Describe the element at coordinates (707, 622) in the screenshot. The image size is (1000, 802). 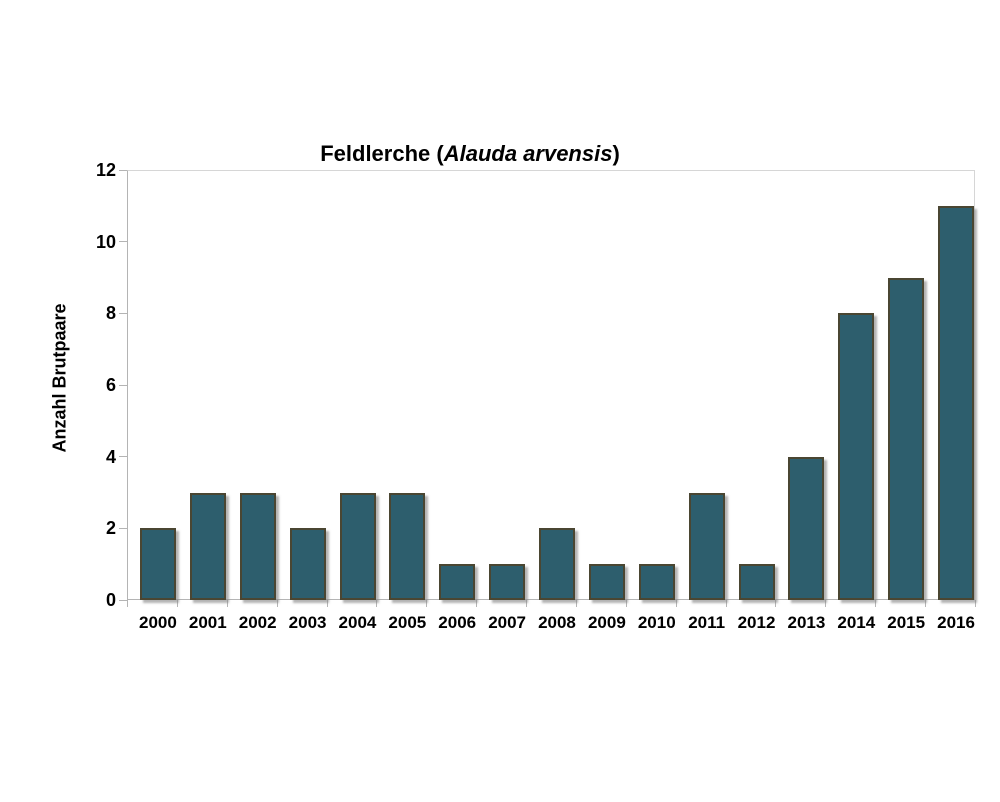
I see `x-tick-label-2011: 2011` at that location.